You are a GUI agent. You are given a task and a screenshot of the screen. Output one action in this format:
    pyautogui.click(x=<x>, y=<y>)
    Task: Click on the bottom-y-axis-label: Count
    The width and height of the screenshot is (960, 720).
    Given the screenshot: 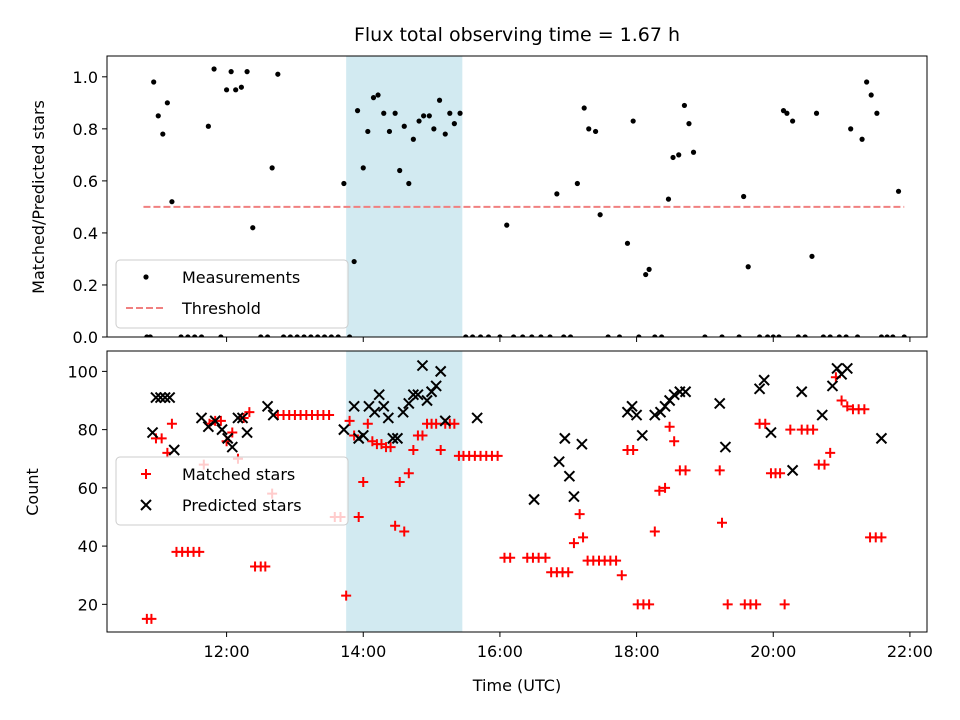 What is the action you would take?
    pyautogui.click(x=32, y=492)
    